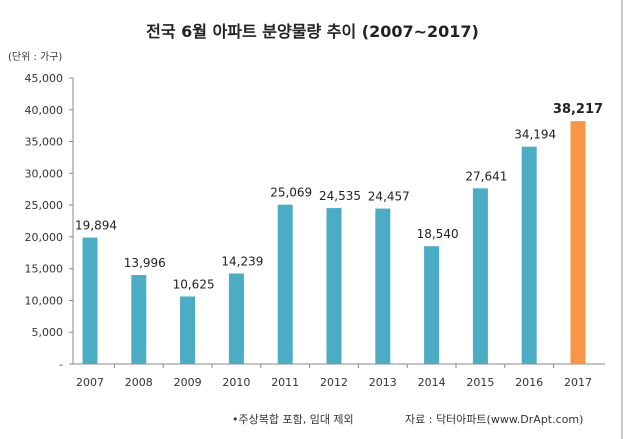 This screenshot has width=625, height=439. Describe the element at coordinates (285, 284) in the screenshot. I see `bar-2011` at that location.